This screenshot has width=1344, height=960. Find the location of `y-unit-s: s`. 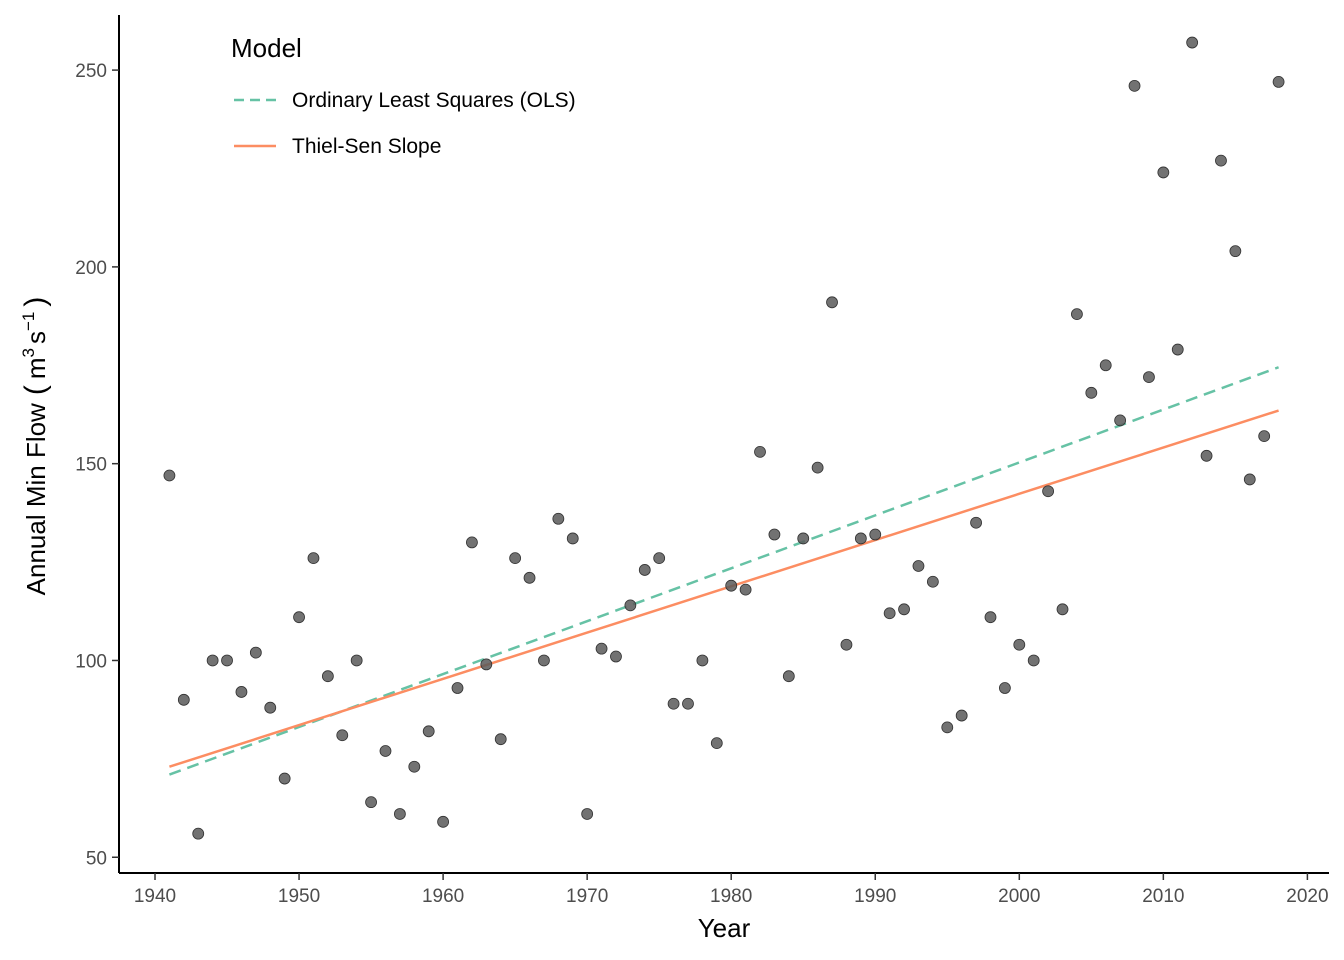

y-unit-s: s is located at coordinates (36, 337).